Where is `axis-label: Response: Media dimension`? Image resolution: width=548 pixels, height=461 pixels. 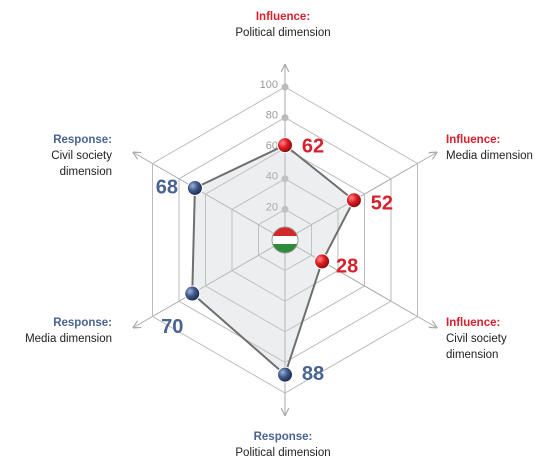 axis-label: Response: Media dimension is located at coordinates (56, 331).